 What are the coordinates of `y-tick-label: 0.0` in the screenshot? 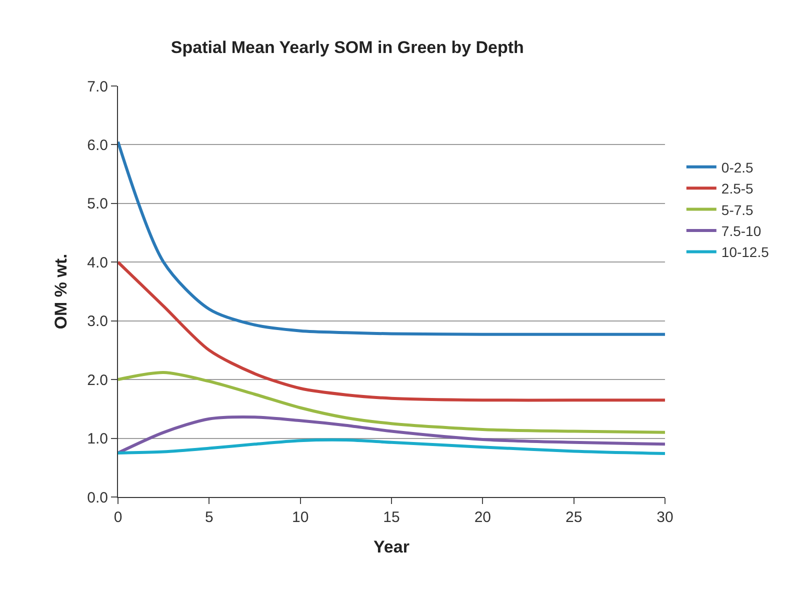 It's located at (97, 497).